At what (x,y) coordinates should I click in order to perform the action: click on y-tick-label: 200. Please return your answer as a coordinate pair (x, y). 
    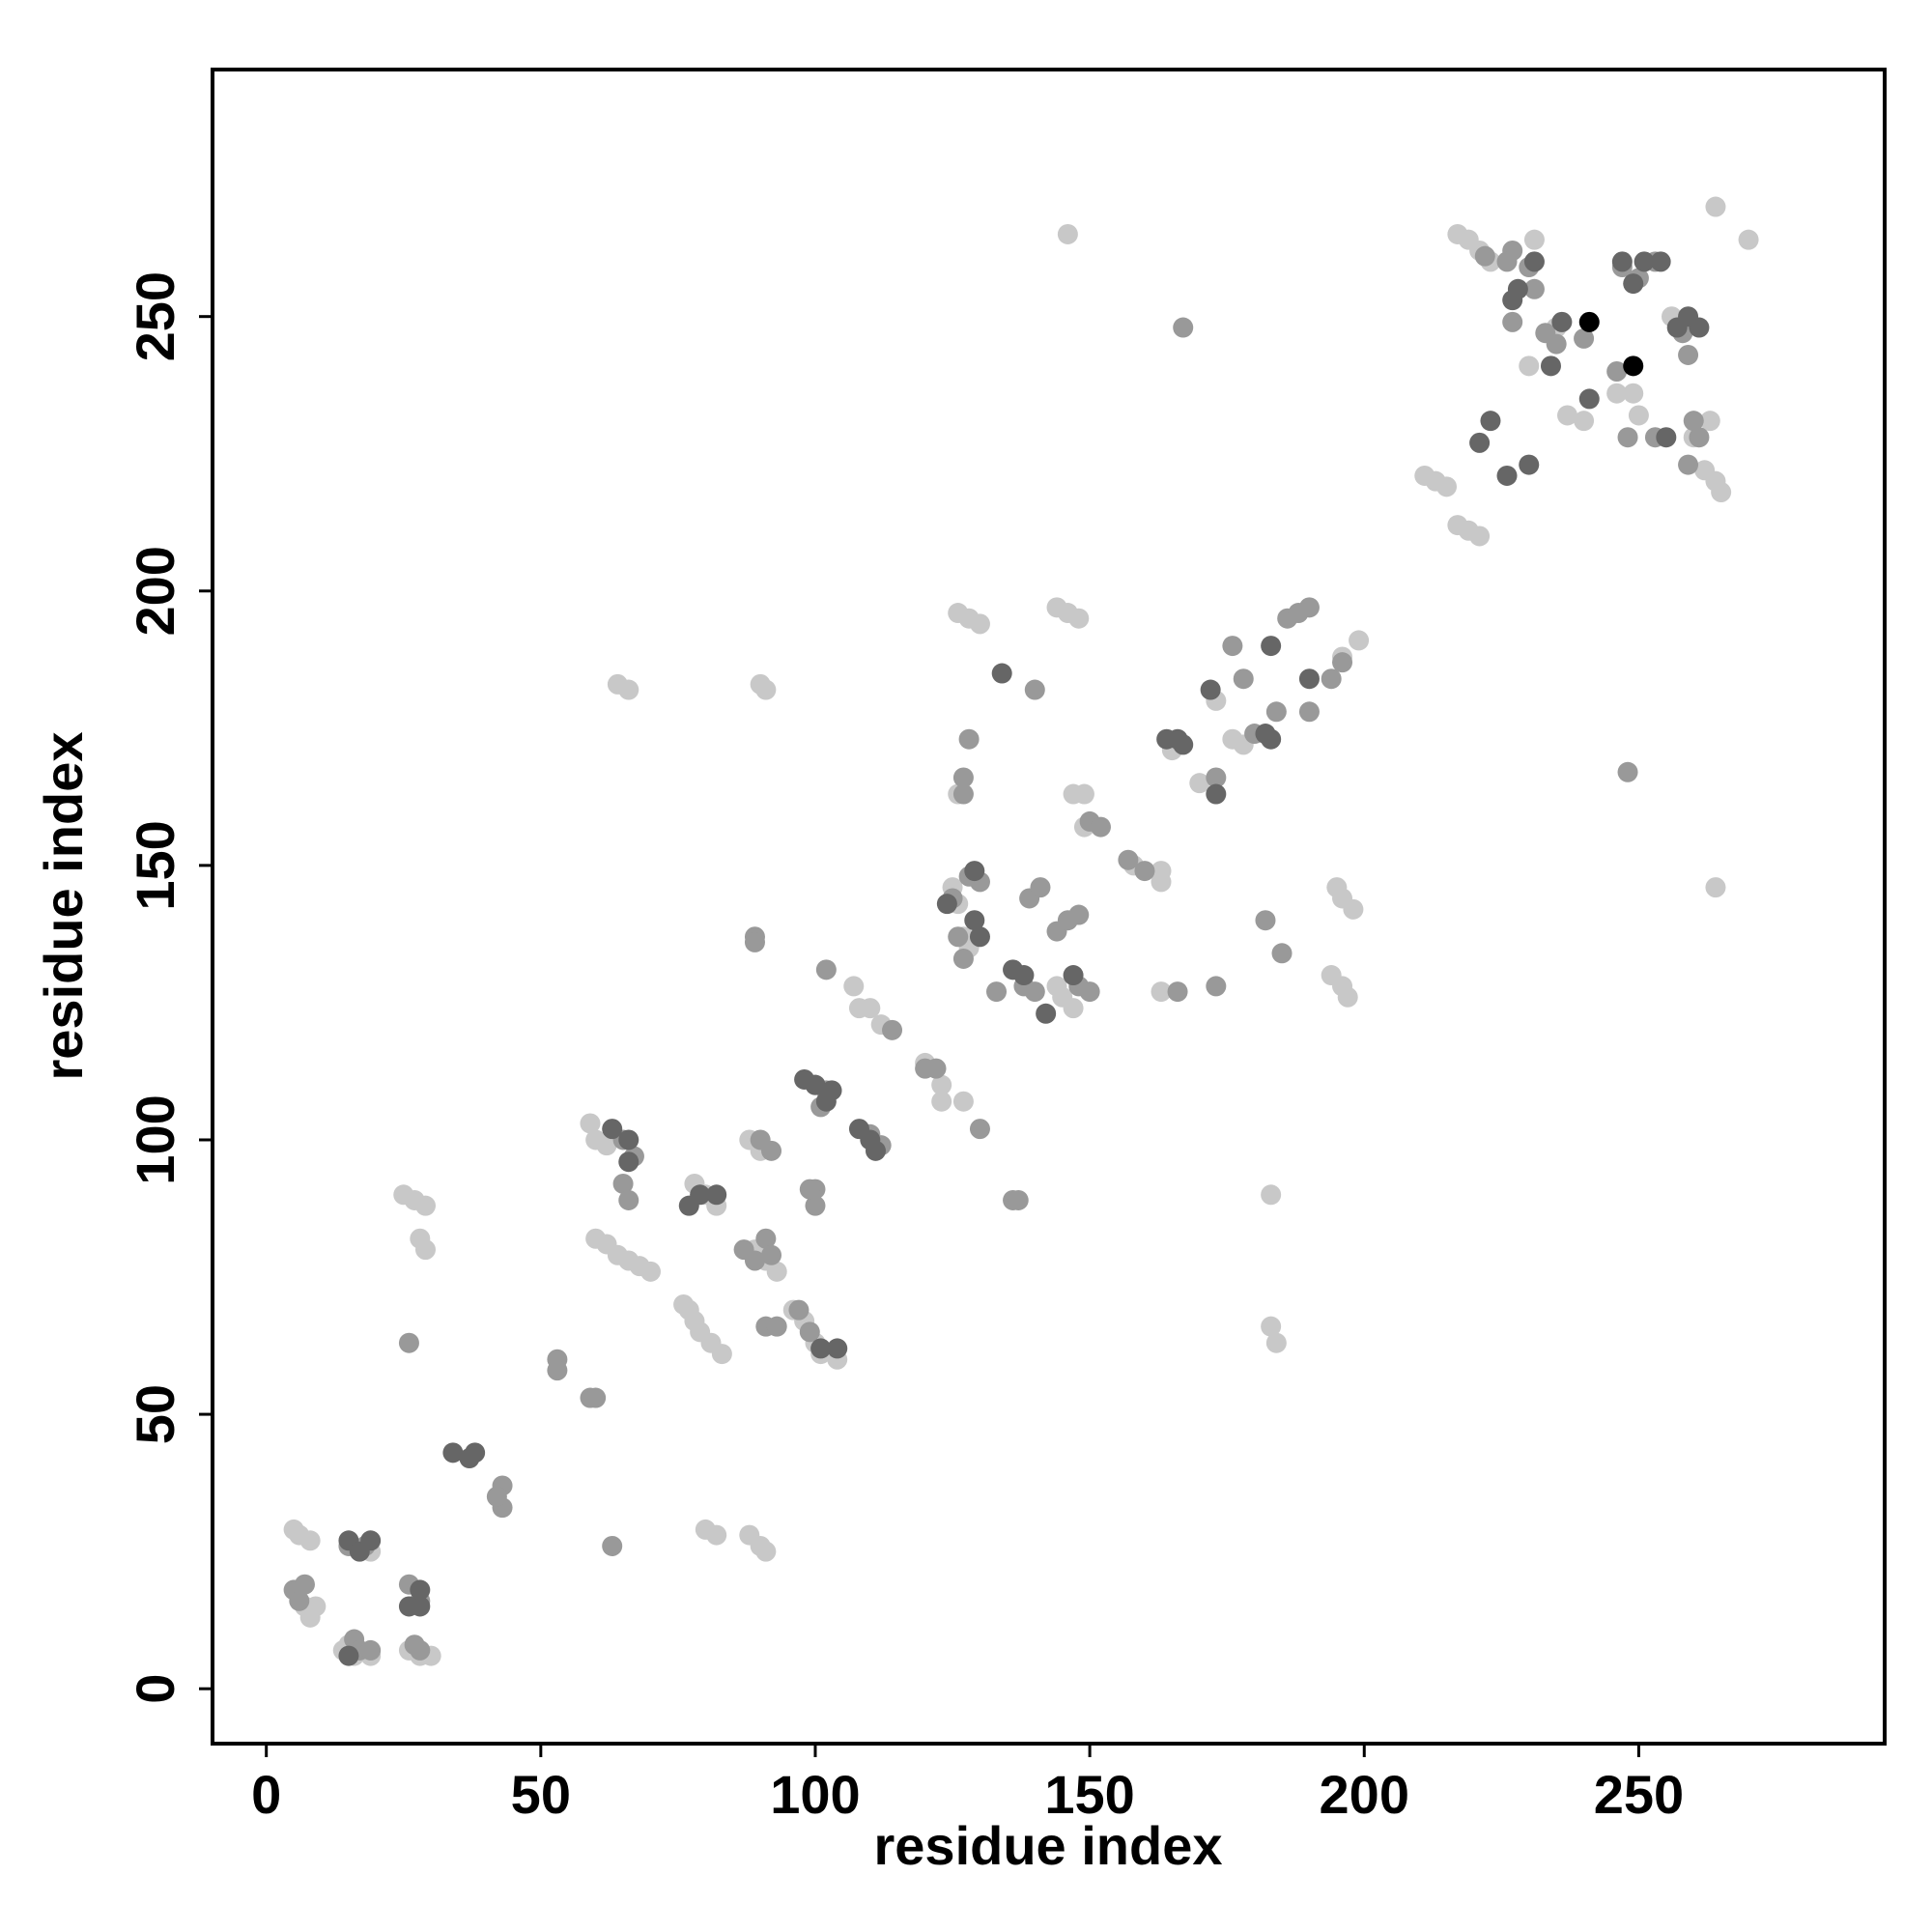
    Looking at the image, I should click on (155, 591).